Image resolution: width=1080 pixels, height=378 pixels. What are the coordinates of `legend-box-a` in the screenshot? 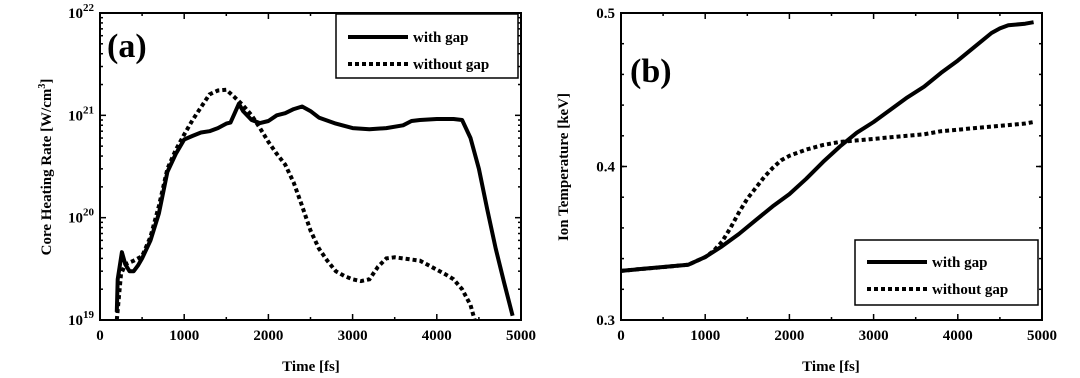 It's located at (427, 46).